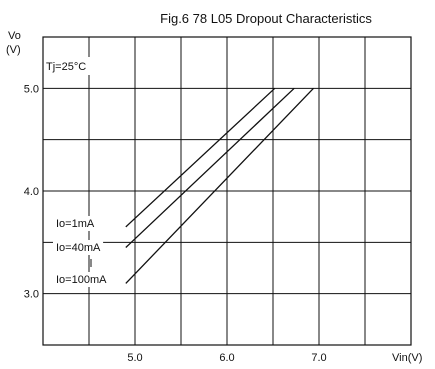 The height and width of the screenshot is (369, 435). I want to click on series-labels: Io=1mA Io=40mA Io=100mA, so click(81, 251).